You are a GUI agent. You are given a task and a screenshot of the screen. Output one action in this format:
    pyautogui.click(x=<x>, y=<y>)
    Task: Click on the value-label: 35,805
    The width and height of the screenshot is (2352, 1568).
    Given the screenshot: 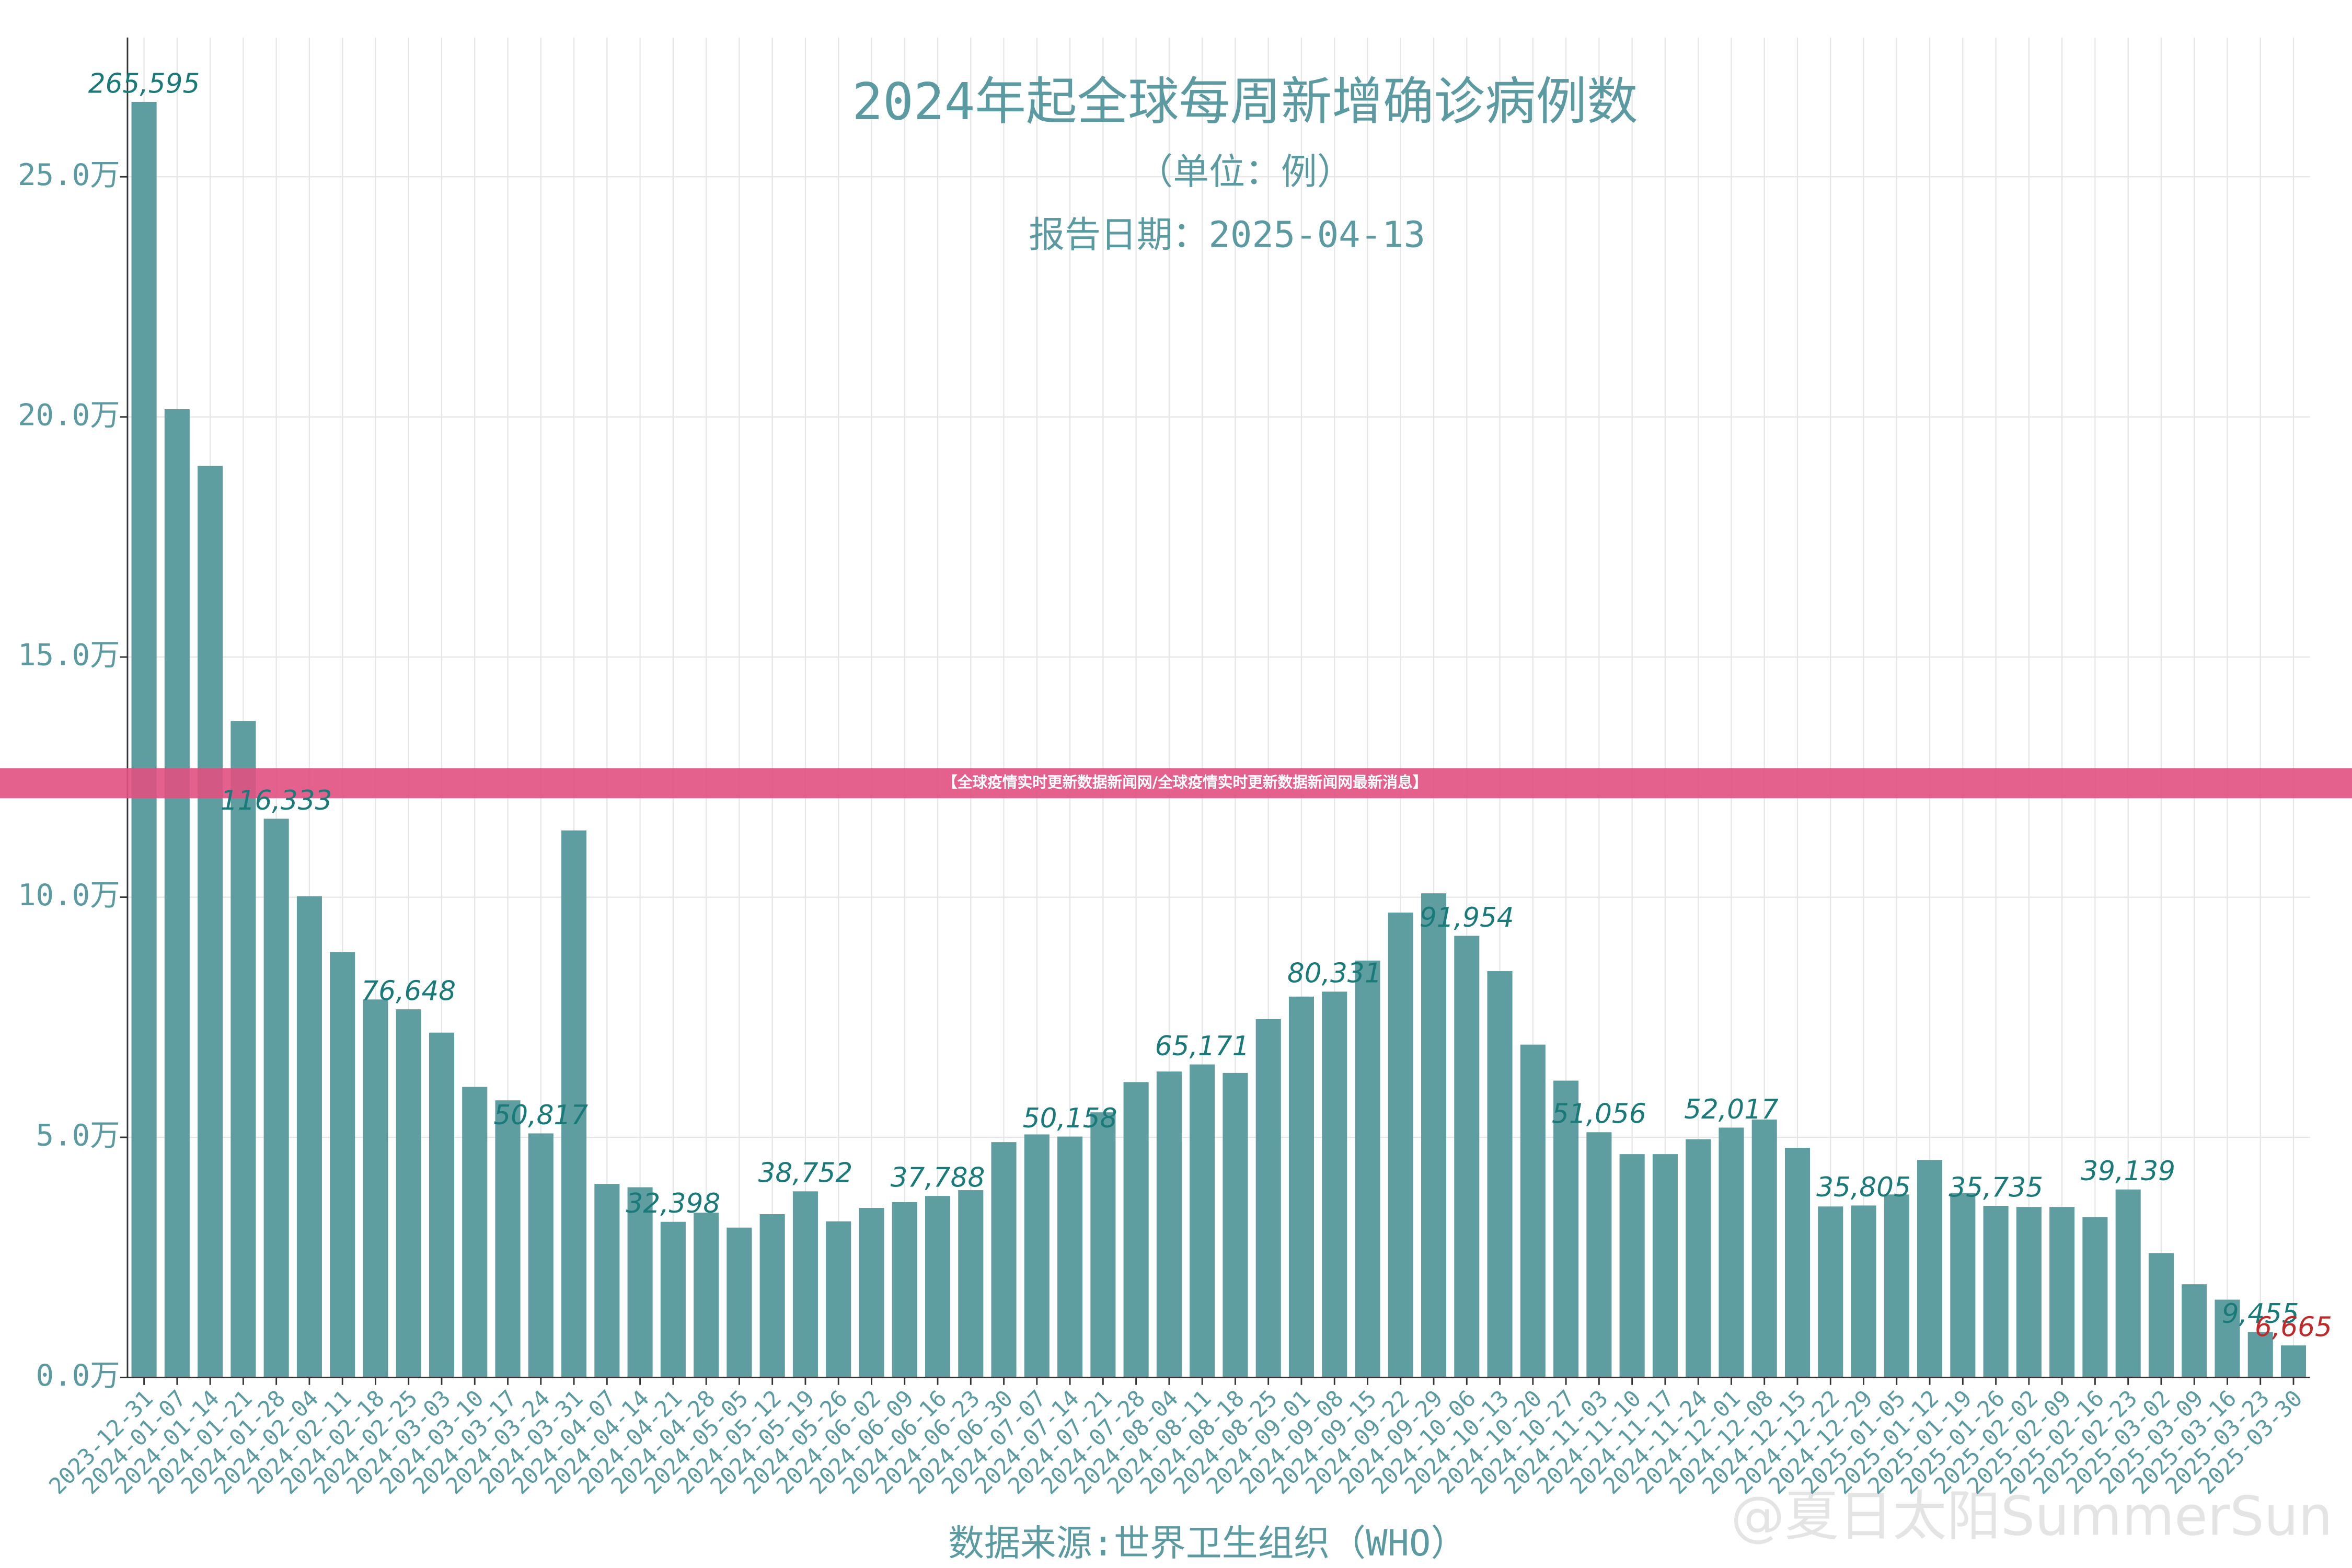 What is the action you would take?
    pyautogui.click(x=1863, y=1187)
    